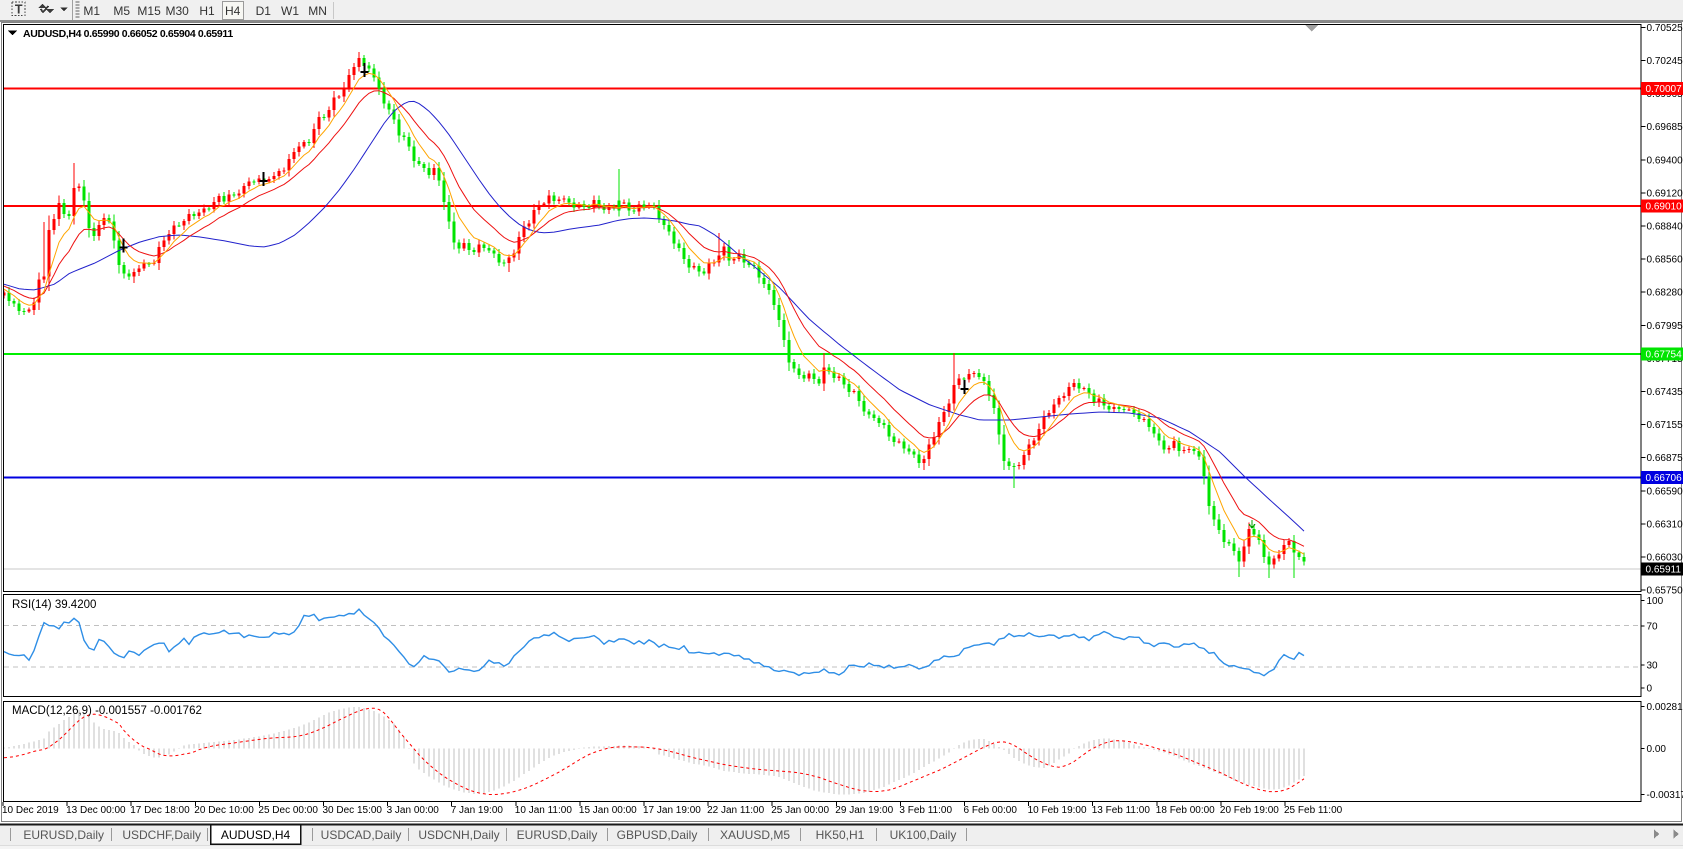  What do you see at coordinates (107, 711) in the screenshot?
I see `svg-text:MACD(12,26,9) -0.001557 -0.001: MACD(12,26,9) -0.001557 -0.001762` at bounding box center [107, 711].